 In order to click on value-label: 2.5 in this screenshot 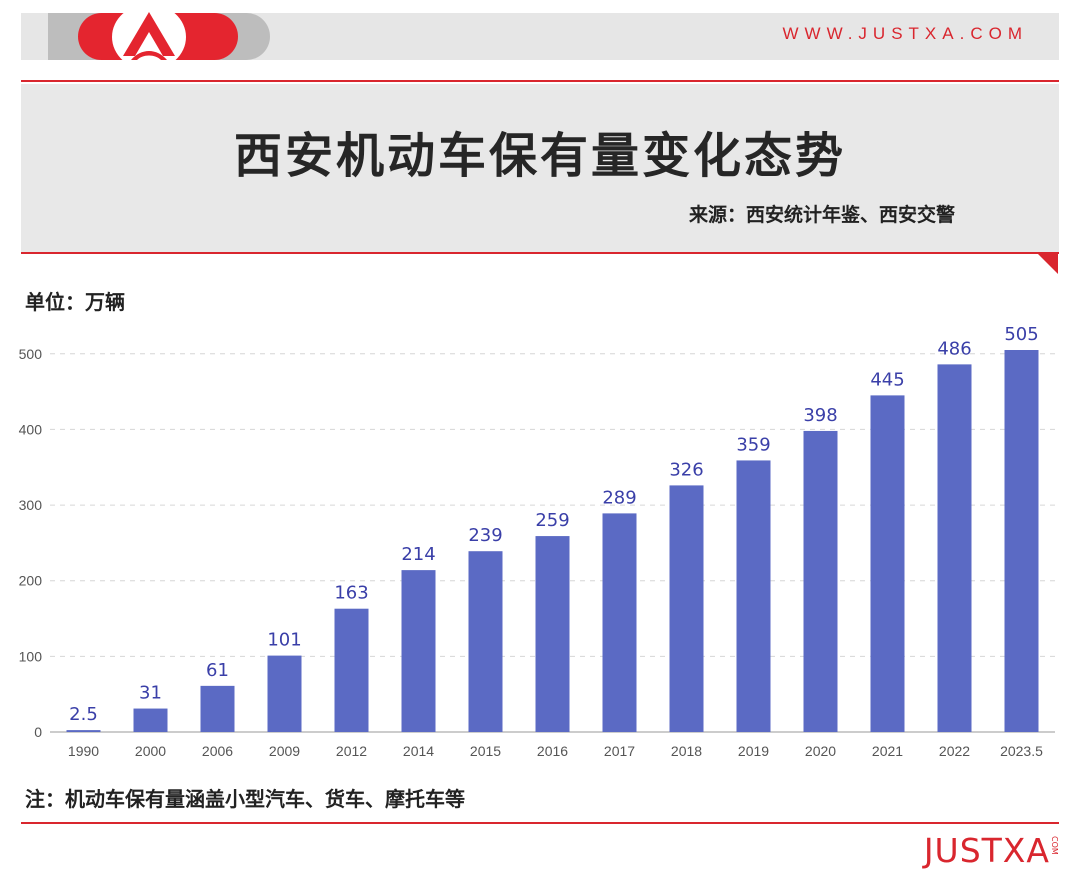, I will do `click(83, 714)`.